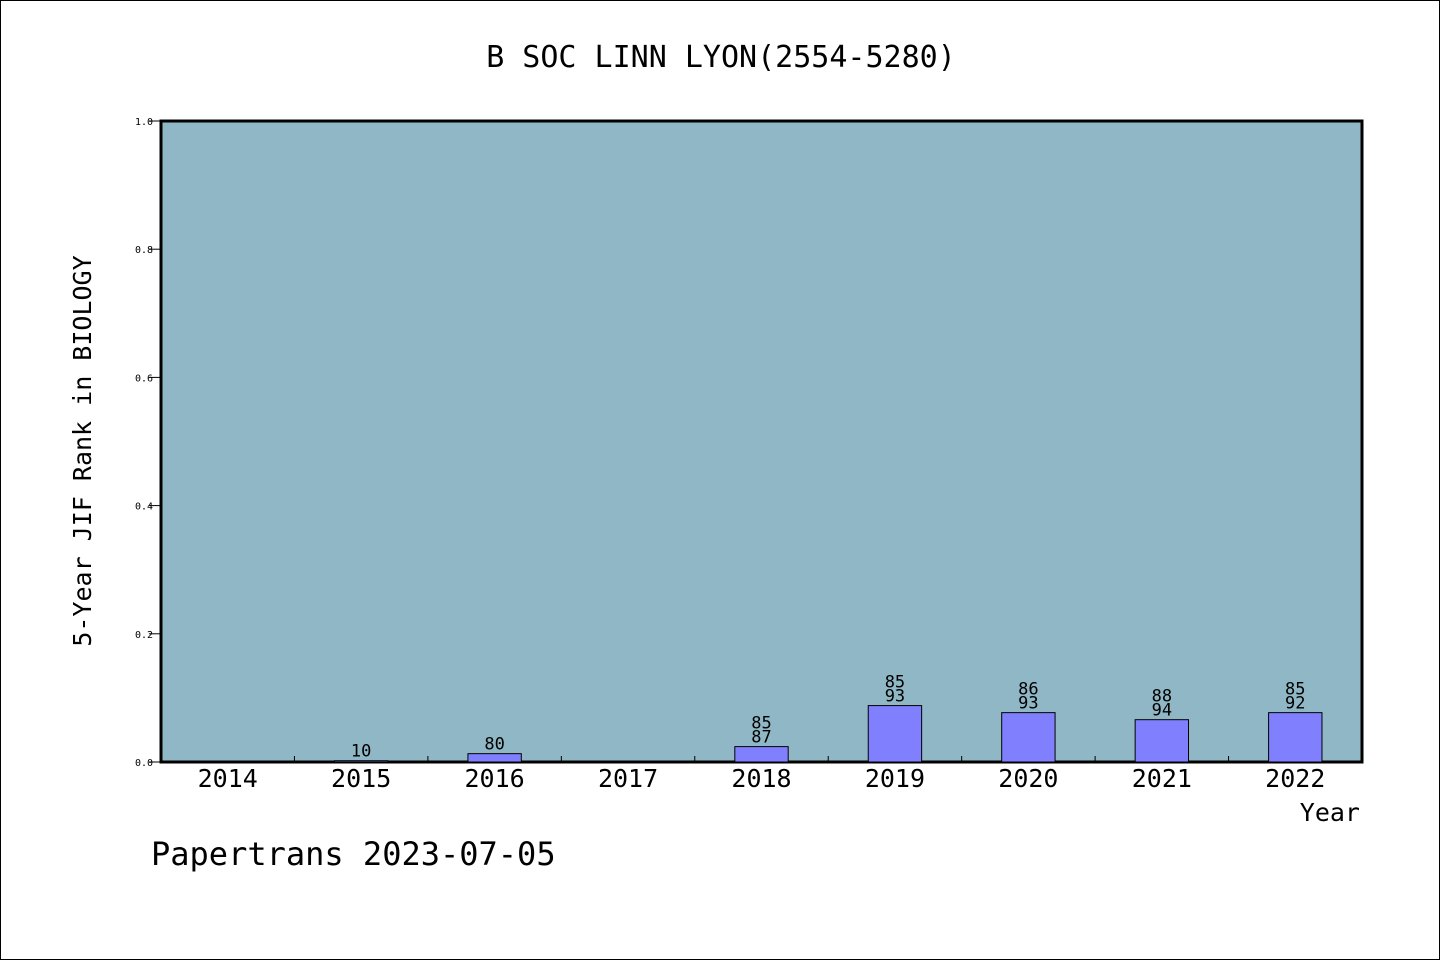 Image resolution: width=1440 pixels, height=961 pixels. I want to click on x-tick-label: 2017, so click(628, 778).